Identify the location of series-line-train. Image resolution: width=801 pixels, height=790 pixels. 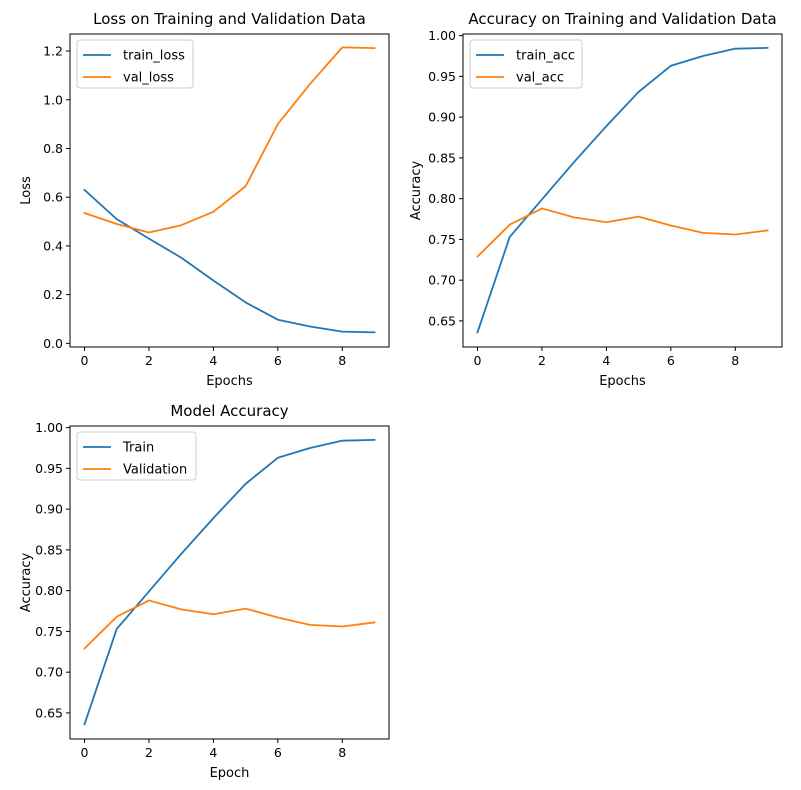
(229, 582).